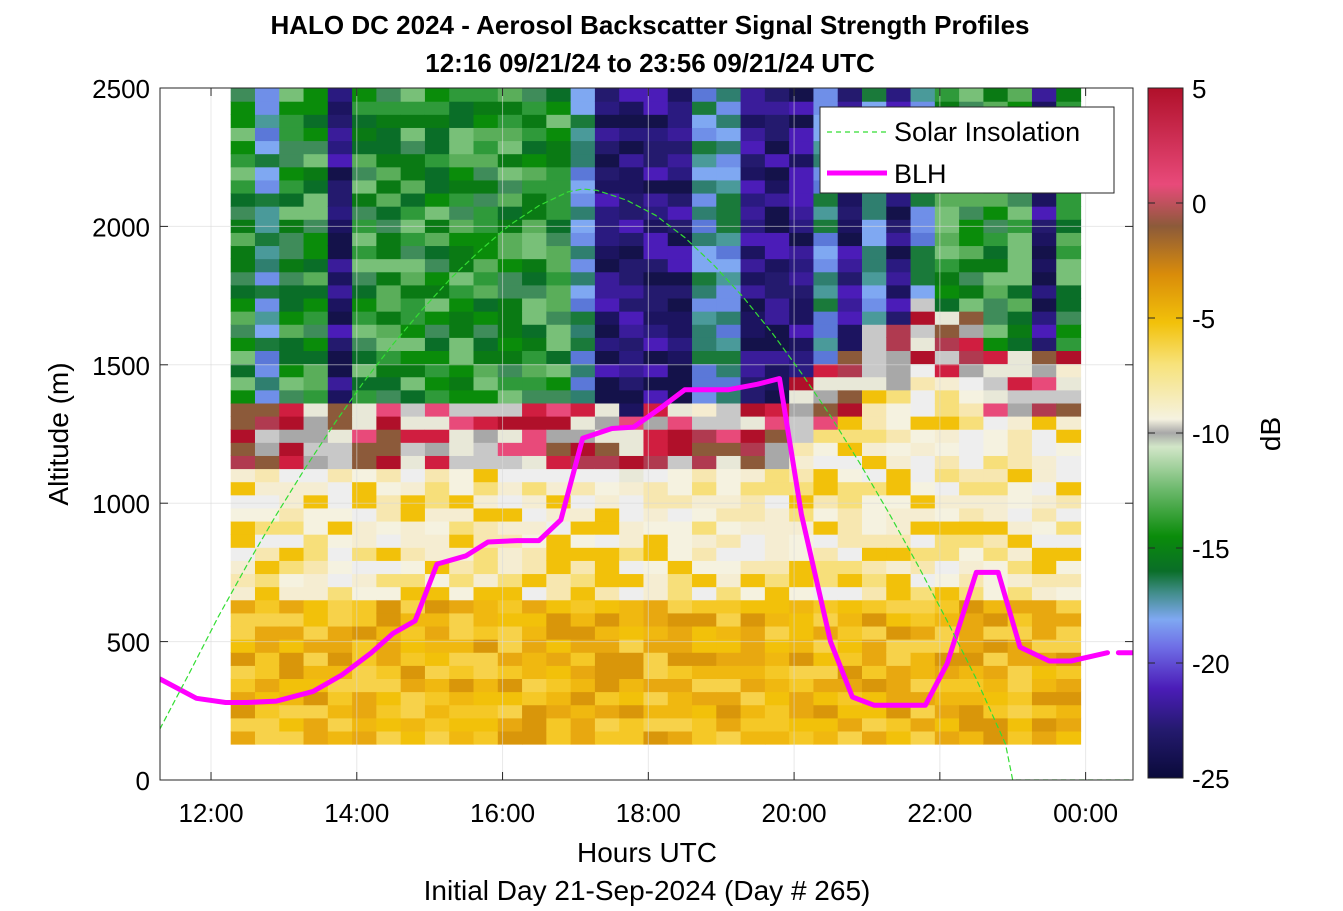 The image size is (1343, 911). Describe the element at coordinates (650, 63) in the screenshot. I see `chart-subtitle: 12:16 09/21/24 to 23:56 09/21/24 UTC` at that location.